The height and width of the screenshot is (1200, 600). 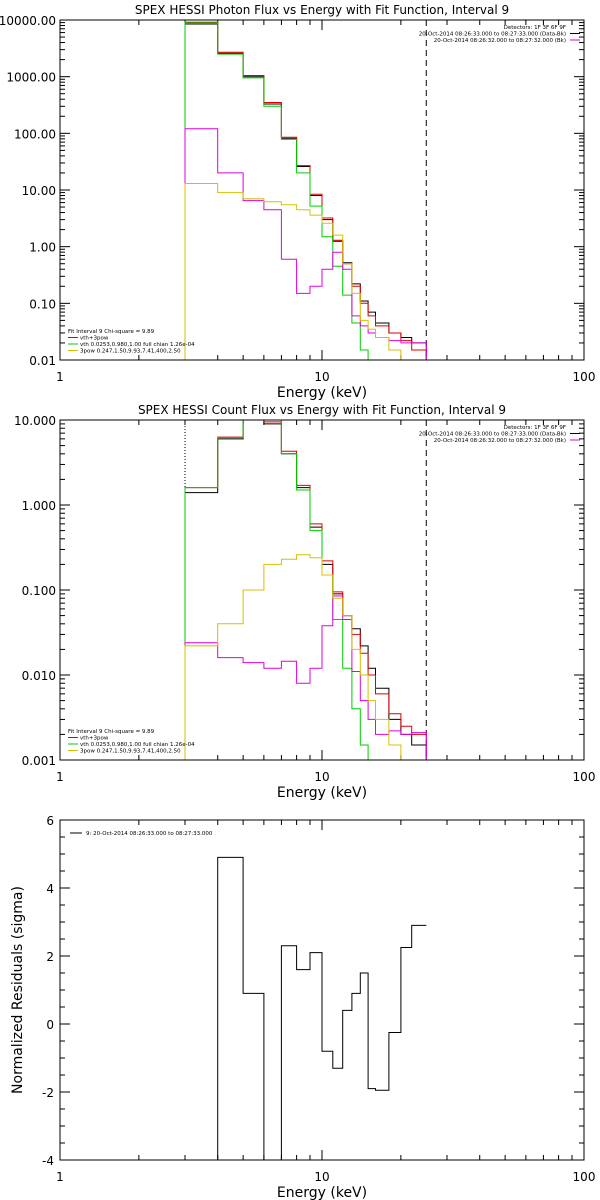 What do you see at coordinates (48, 1161) in the screenshot?
I see `y-tick-label: -4` at bounding box center [48, 1161].